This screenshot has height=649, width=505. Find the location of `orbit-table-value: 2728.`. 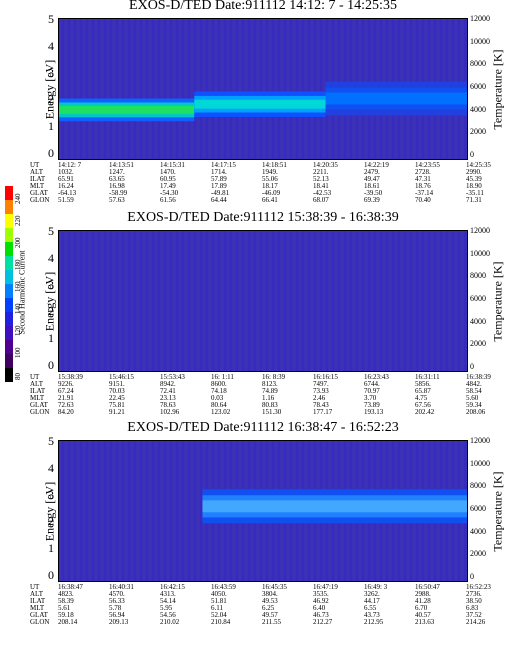

orbit-table-value: 2728. is located at coordinates (423, 172).